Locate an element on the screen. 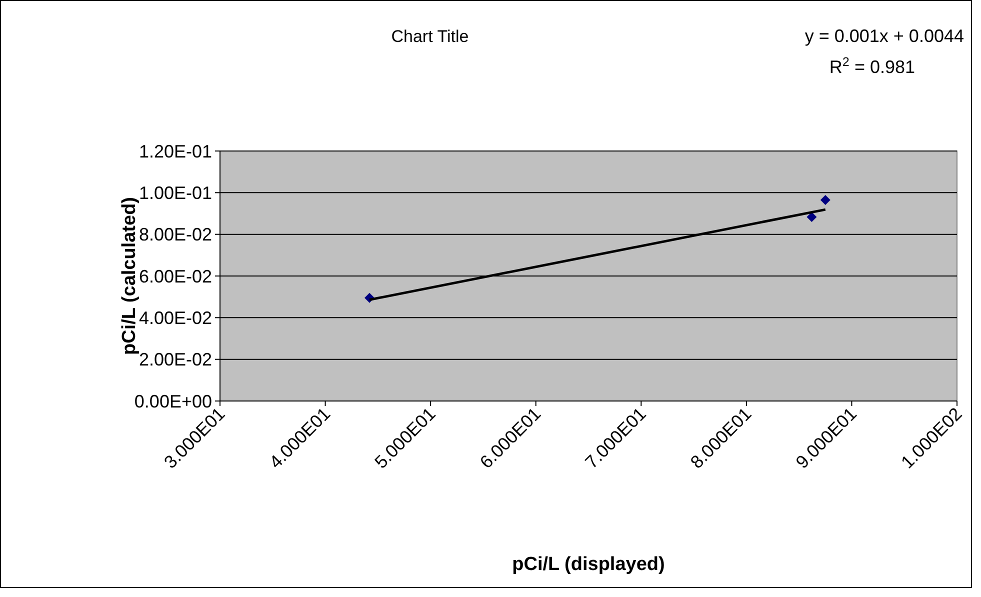 The height and width of the screenshot is (597, 981). y-tick-label: 6.00E-02 is located at coordinates (175, 276).